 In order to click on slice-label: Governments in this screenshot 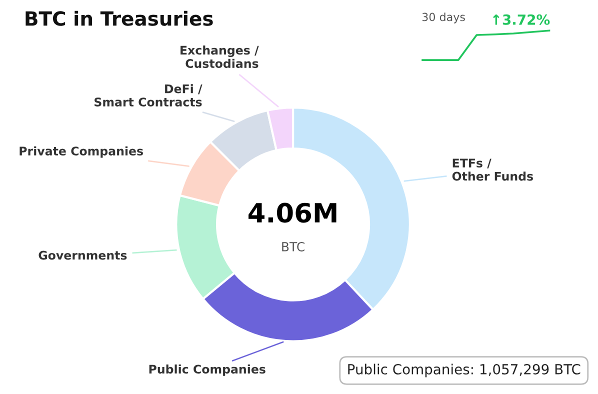, I will do `click(82, 255)`.